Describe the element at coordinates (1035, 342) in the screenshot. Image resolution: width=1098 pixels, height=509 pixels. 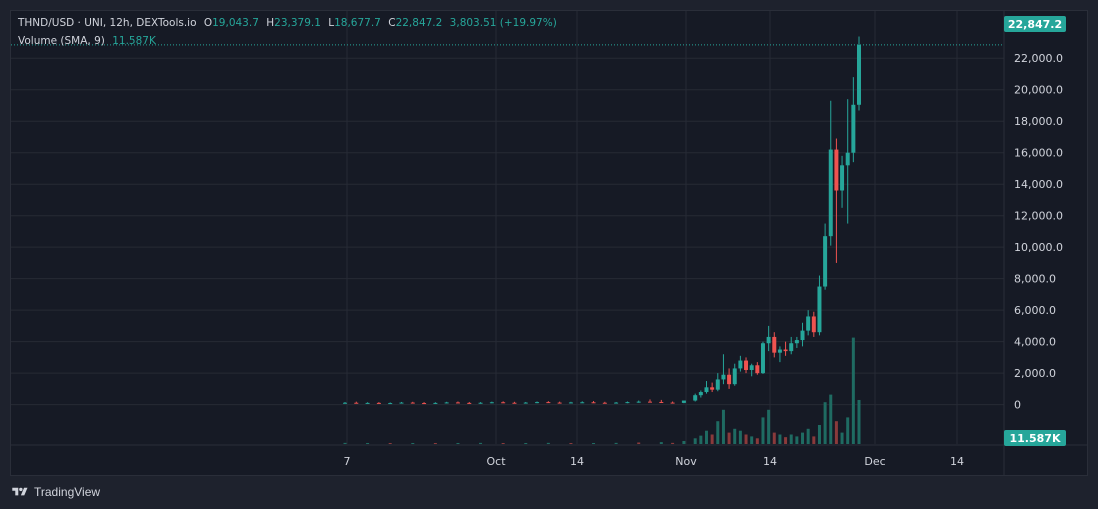
I see `price-tick-label: 4,000.0` at that location.